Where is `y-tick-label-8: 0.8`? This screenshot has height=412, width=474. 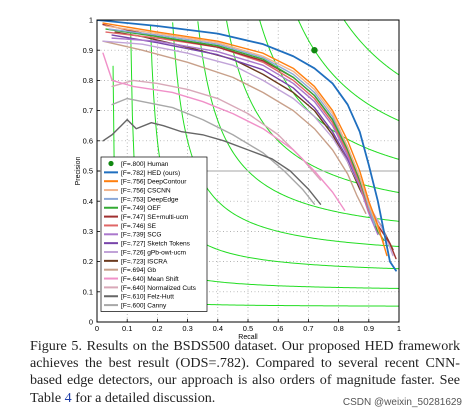 y-tick-label-8: 0.8 is located at coordinates (88, 80).